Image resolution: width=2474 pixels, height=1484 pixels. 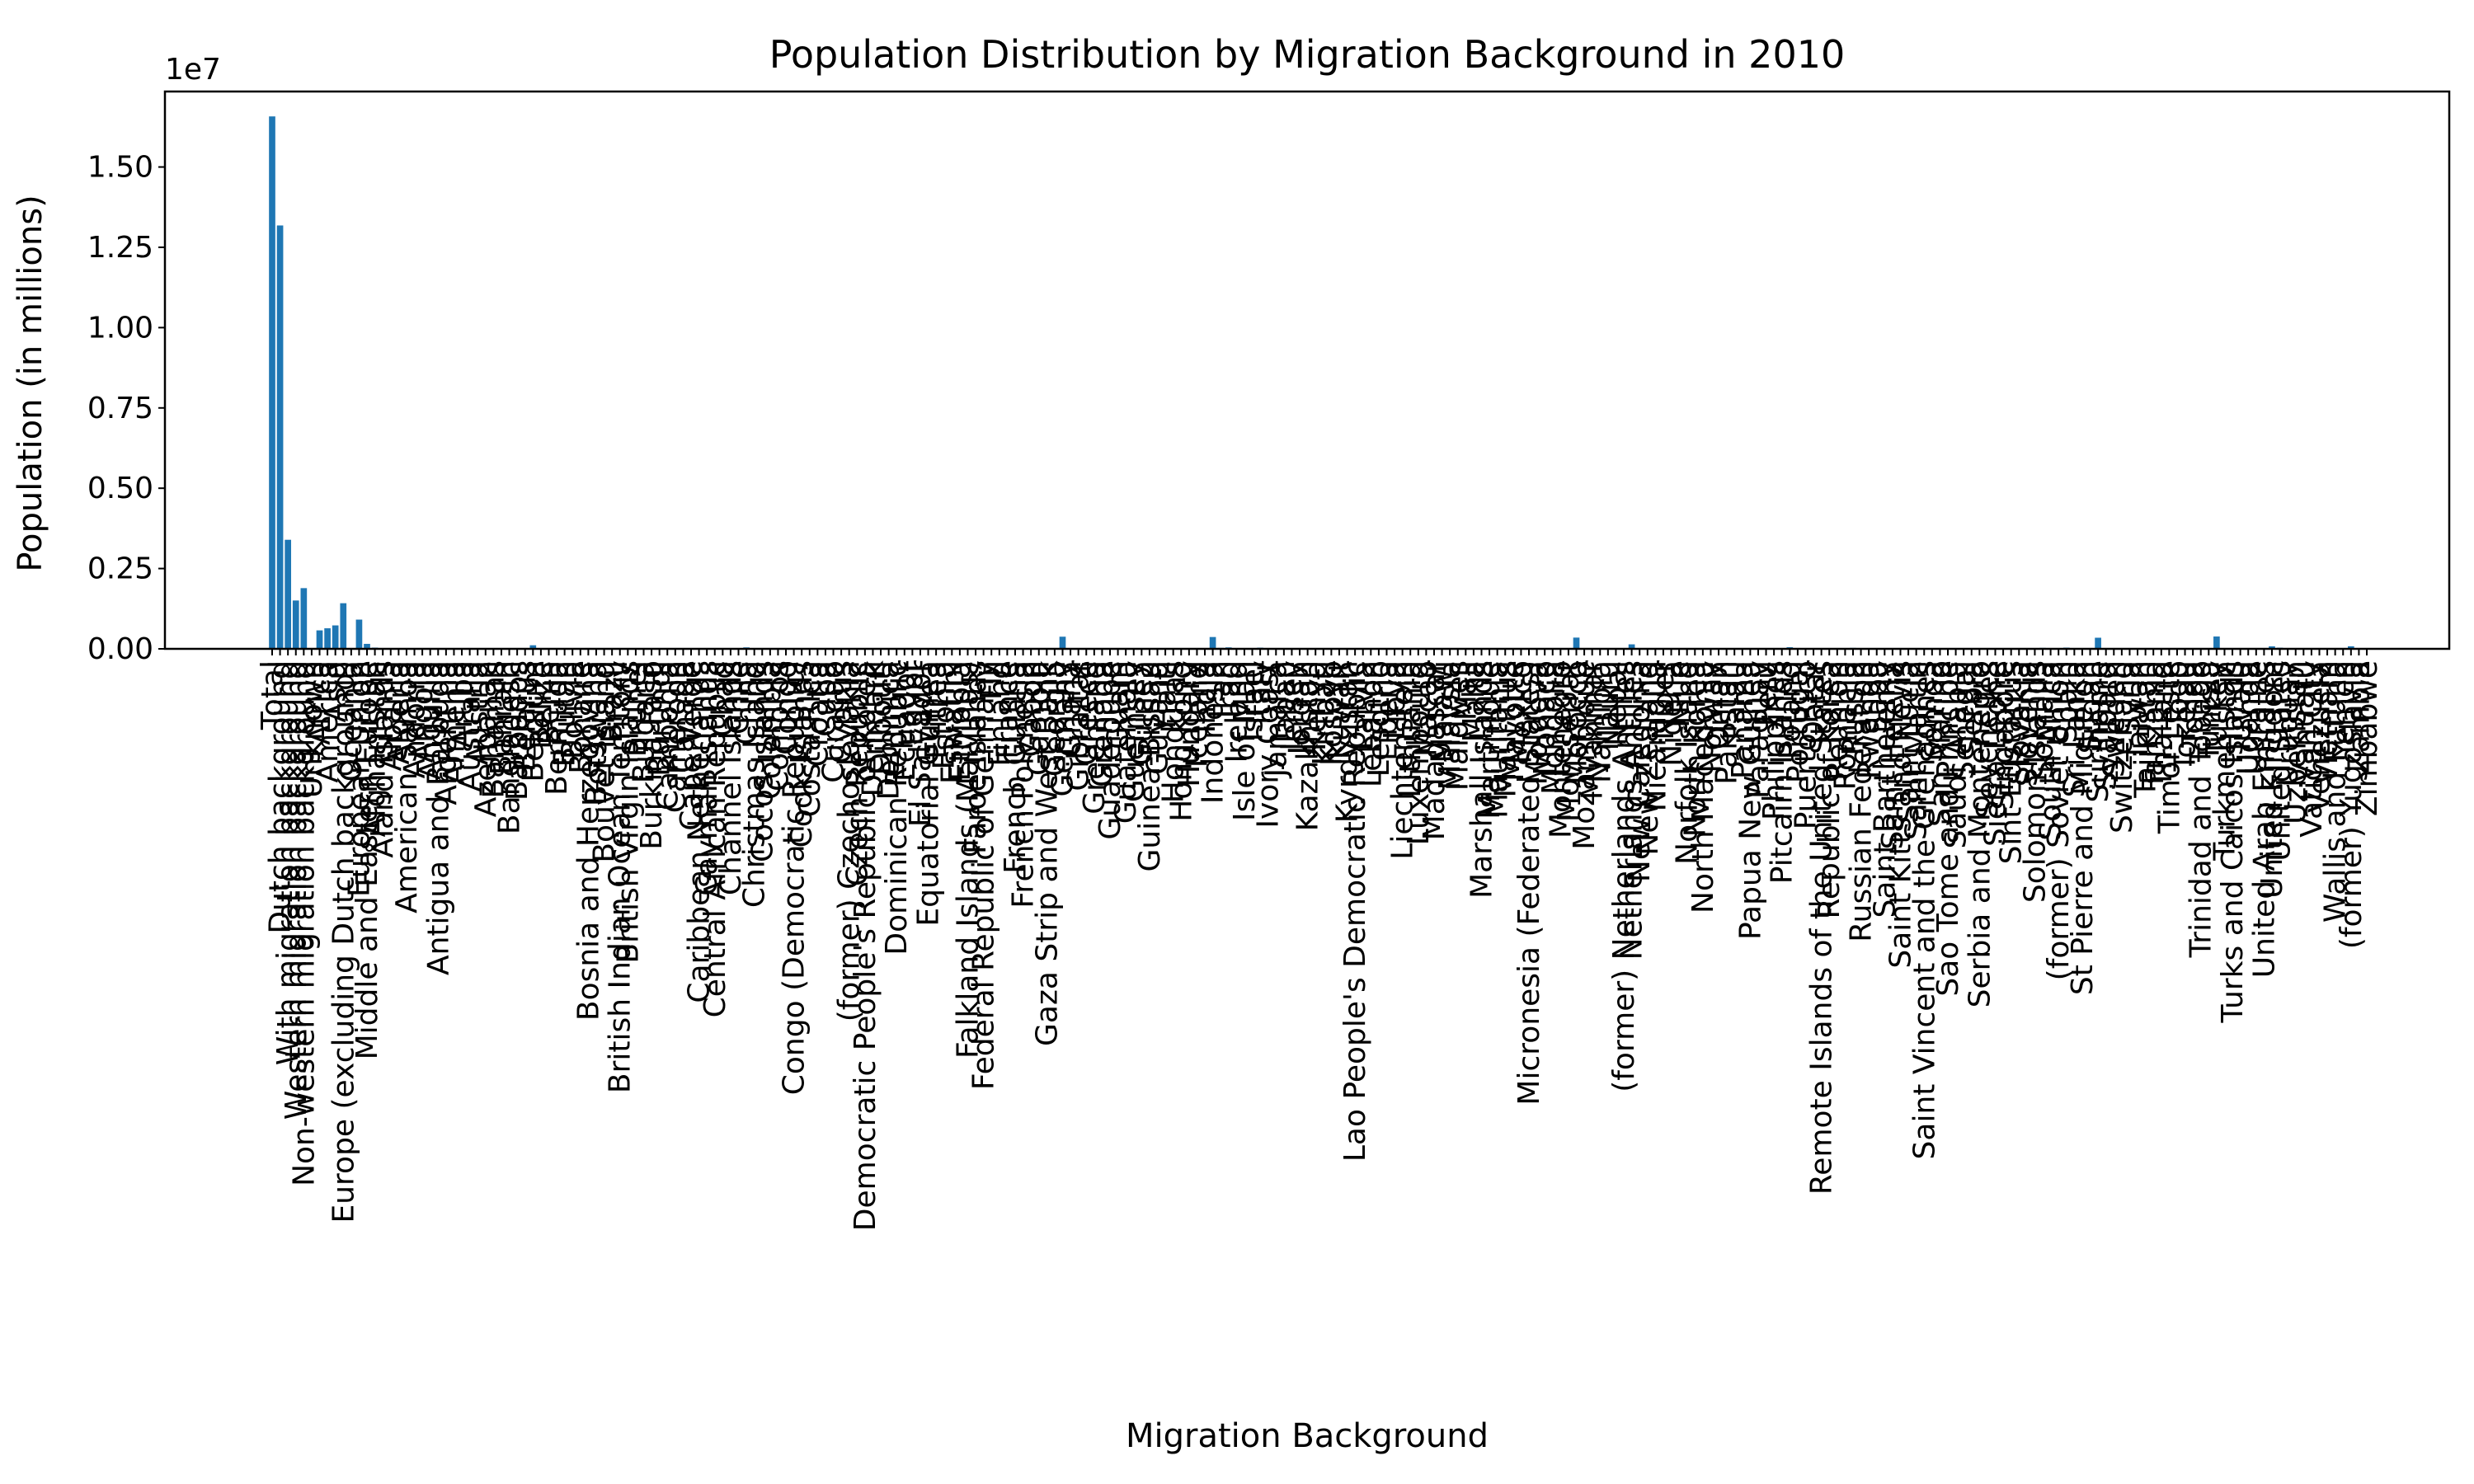 What do you see at coordinates (1292, 706) in the screenshot?
I see `x-tick-label: Jersey` at bounding box center [1292, 706].